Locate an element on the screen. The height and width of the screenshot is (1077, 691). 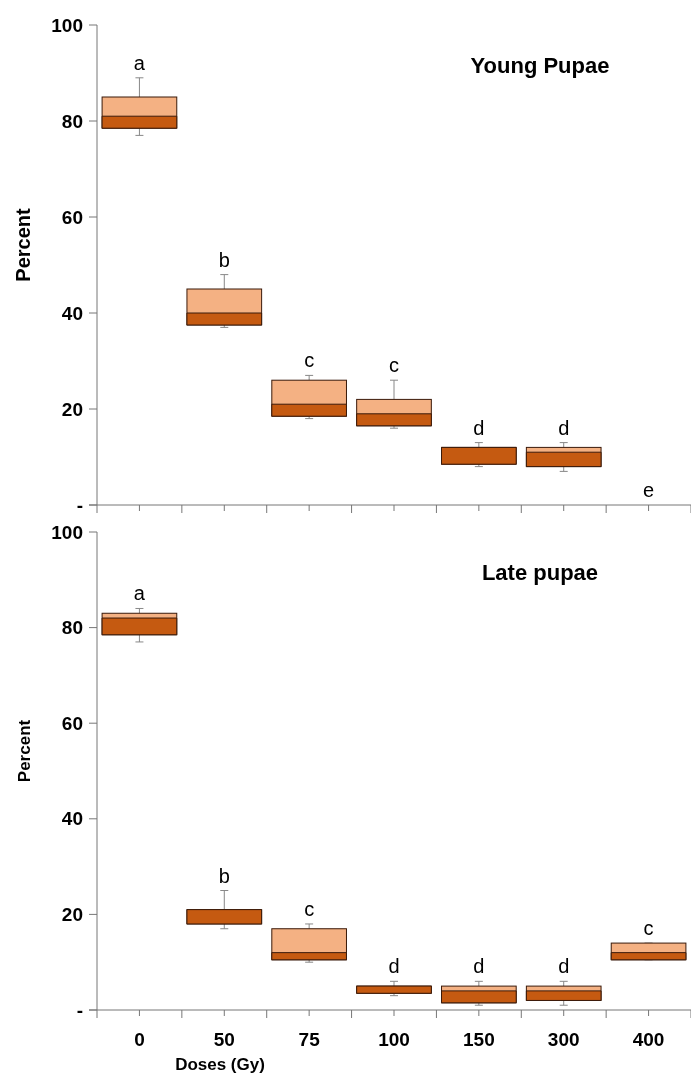
x-tick-label: 300 is located at coordinates (563, 1039).